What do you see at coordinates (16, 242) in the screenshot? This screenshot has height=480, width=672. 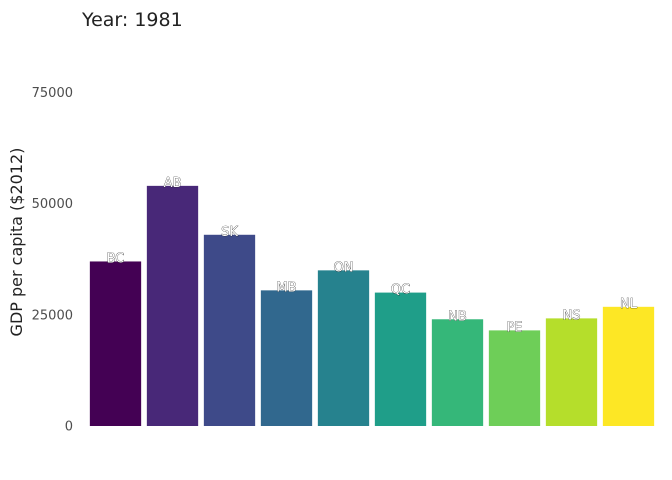 I see `y-axis-label: GDP per capita ($2012)` at bounding box center [16, 242].